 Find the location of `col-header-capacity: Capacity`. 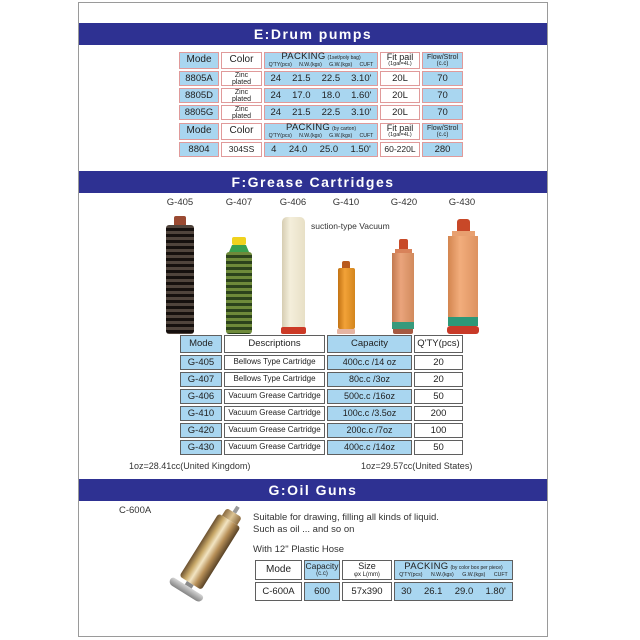

col-header-capacity: Capacity is located at coordinates (369, 344).